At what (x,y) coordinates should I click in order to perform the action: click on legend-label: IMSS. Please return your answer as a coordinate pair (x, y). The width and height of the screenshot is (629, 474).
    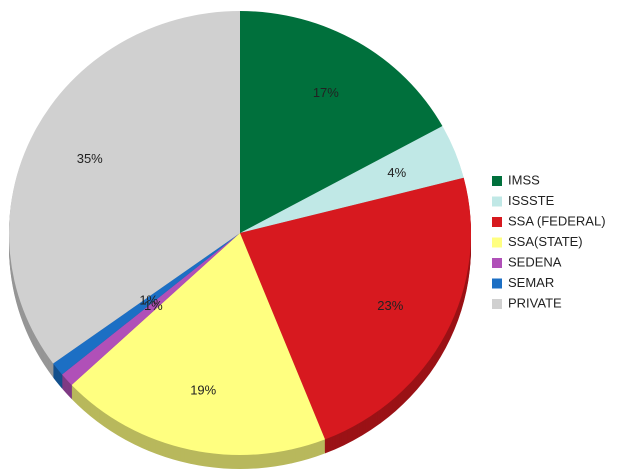
    Looking at the image, I should click on (524, 179).